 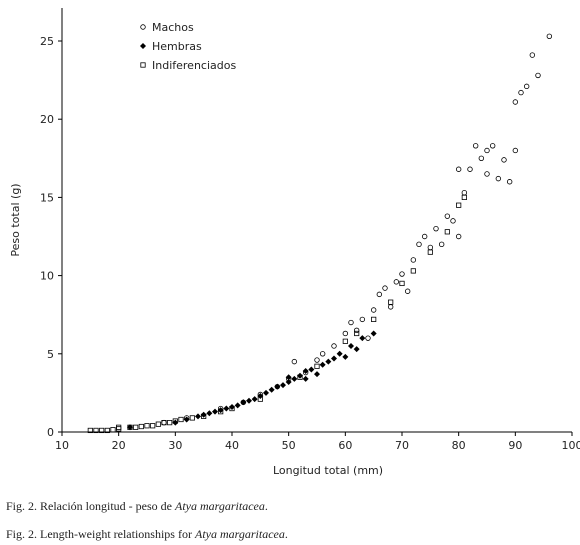 I want to click on legend-label: Machos, so click(x=173, y=27).